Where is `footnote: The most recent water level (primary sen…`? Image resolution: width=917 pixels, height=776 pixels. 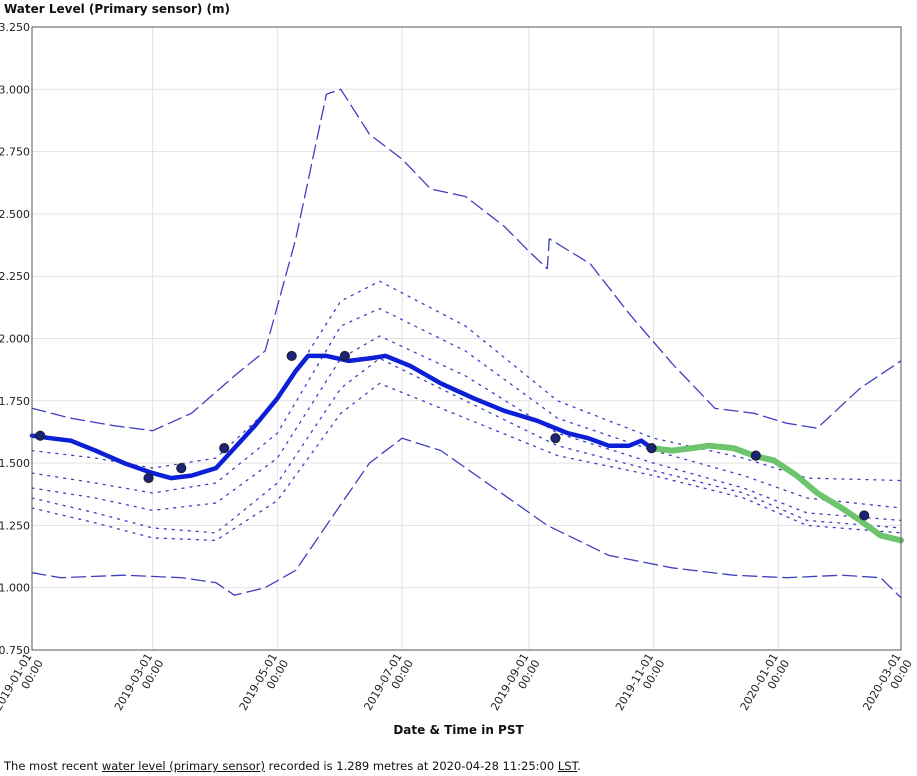 footnote: The most recent water level (primary sen… is located at coordinates (292, 766).